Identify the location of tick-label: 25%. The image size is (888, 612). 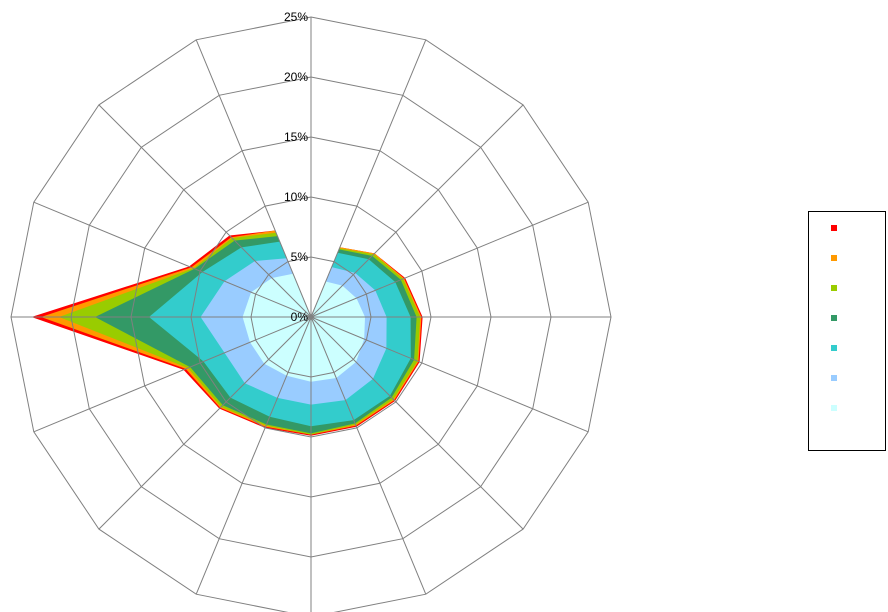
(296, 17).